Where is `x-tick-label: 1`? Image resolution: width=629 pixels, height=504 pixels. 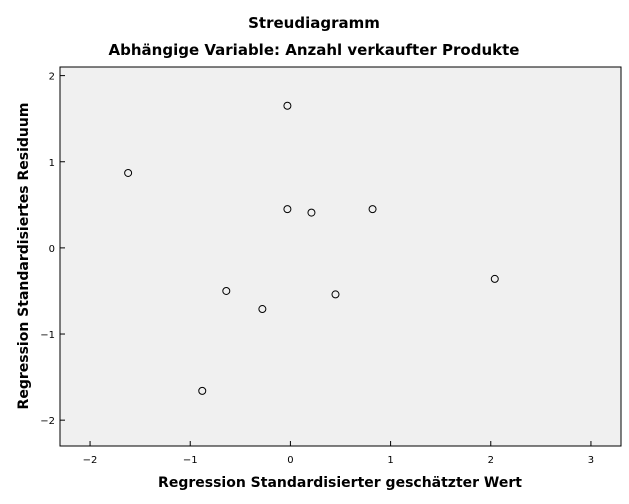
x-tick-label: 1 is located at coordinates (390, 460).